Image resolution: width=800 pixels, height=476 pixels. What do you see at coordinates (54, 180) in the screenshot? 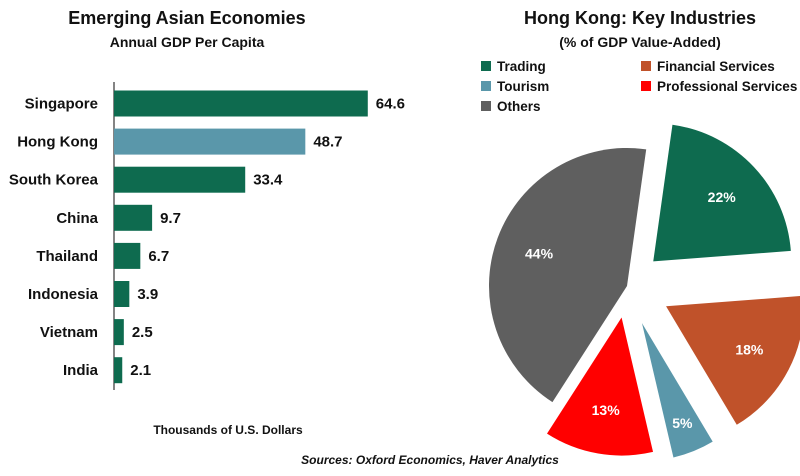
I see `bar-category-label: South Korea` at bounding box center [54, 180].